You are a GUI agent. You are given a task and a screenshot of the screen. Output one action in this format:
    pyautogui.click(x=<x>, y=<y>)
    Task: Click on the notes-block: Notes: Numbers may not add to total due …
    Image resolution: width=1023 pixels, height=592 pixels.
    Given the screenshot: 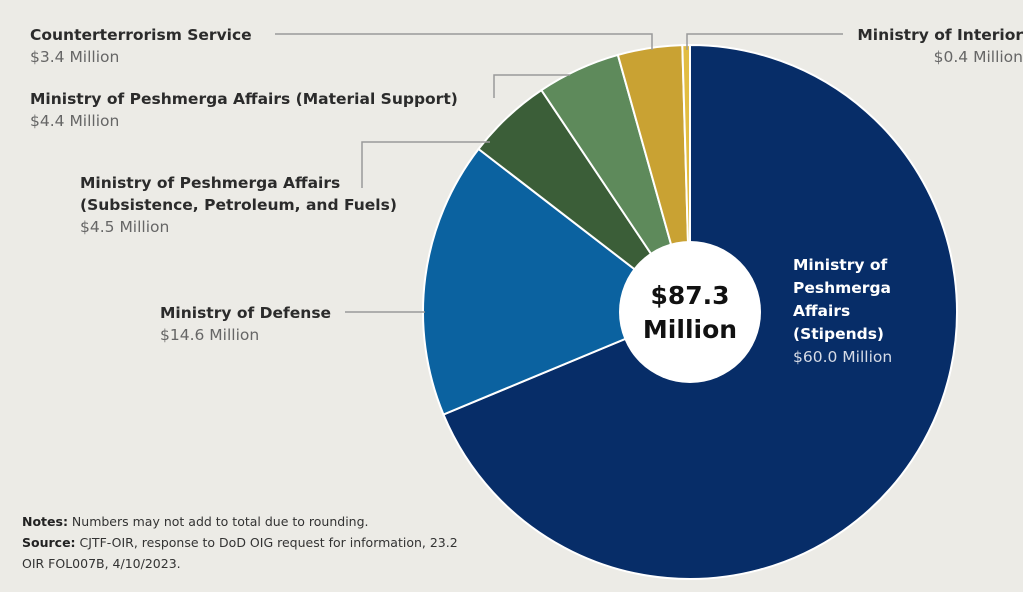 What is the action you would take?
    pyautogui.click(x=242, y=542)
    